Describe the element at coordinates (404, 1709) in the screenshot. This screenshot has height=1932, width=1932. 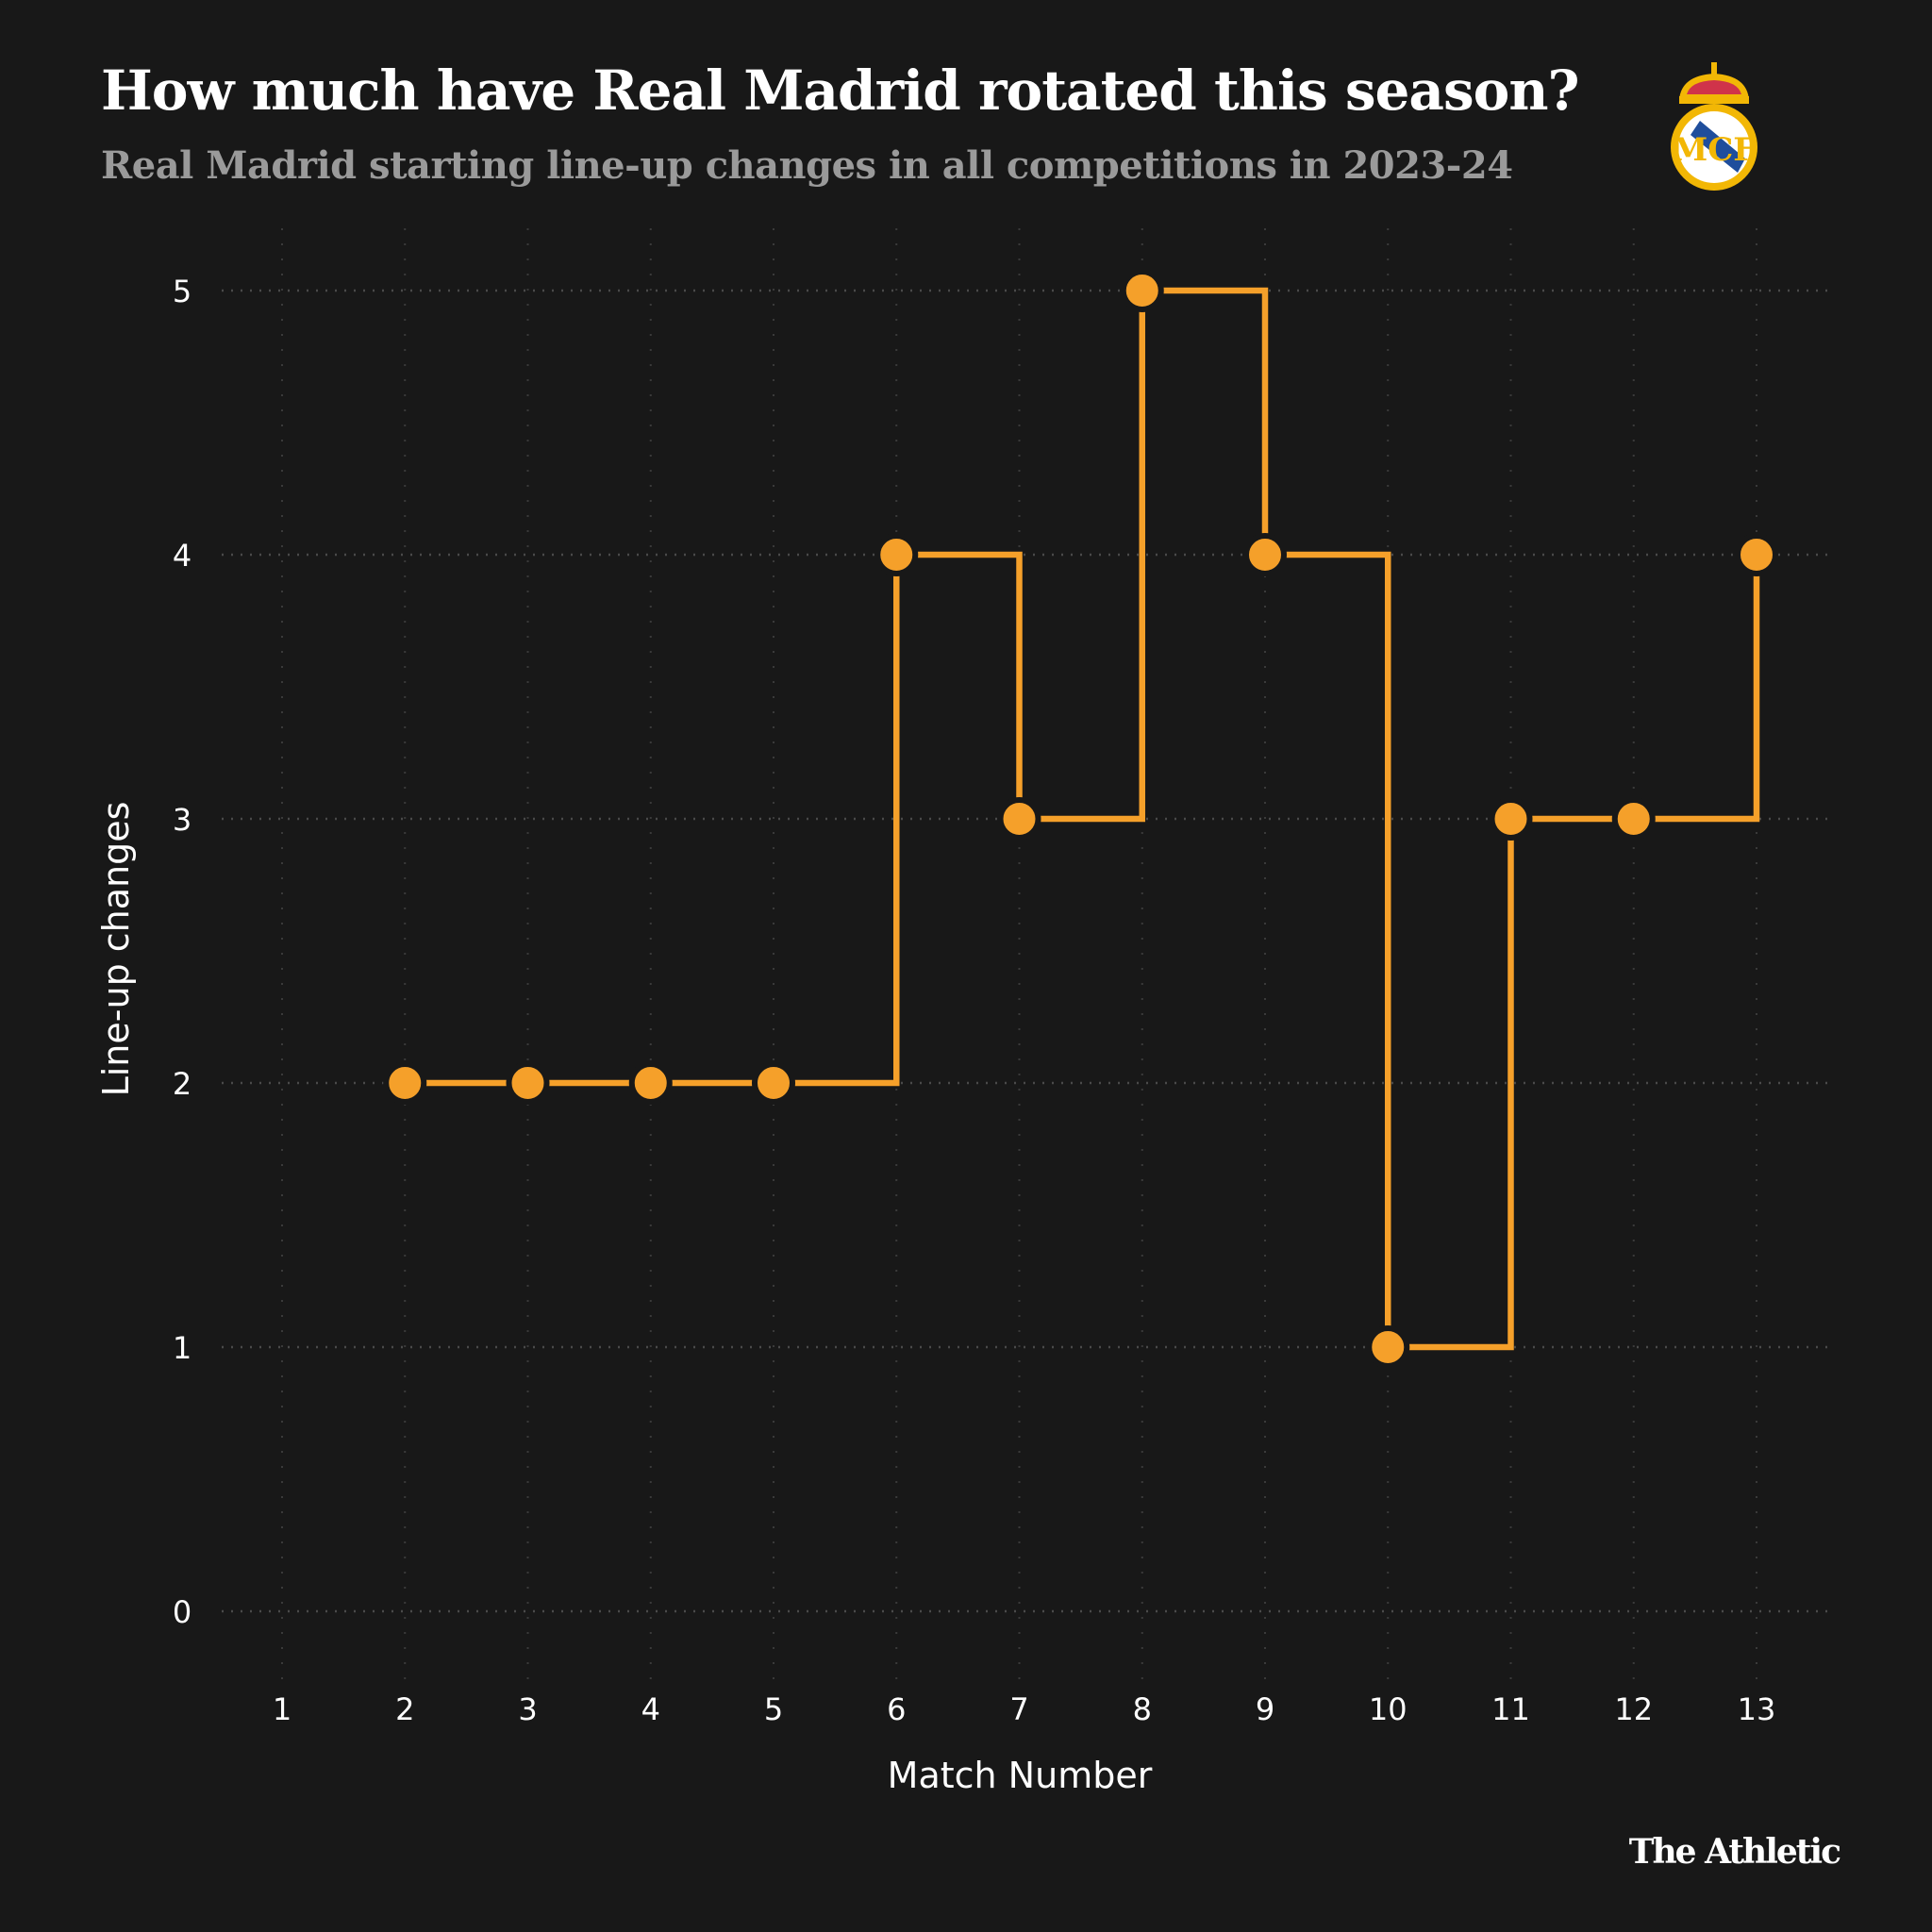
I see `x-tick-label: 2` at that location.